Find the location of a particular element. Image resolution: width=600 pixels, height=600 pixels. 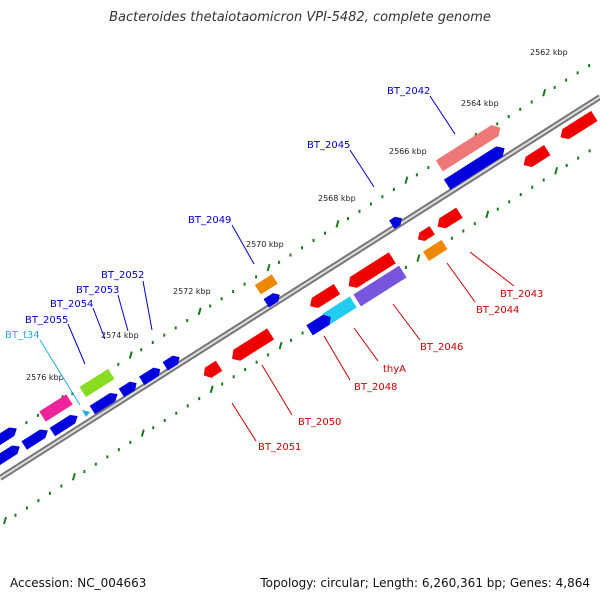

gene-bt2042-arrow is located at coordinates (467, 148).